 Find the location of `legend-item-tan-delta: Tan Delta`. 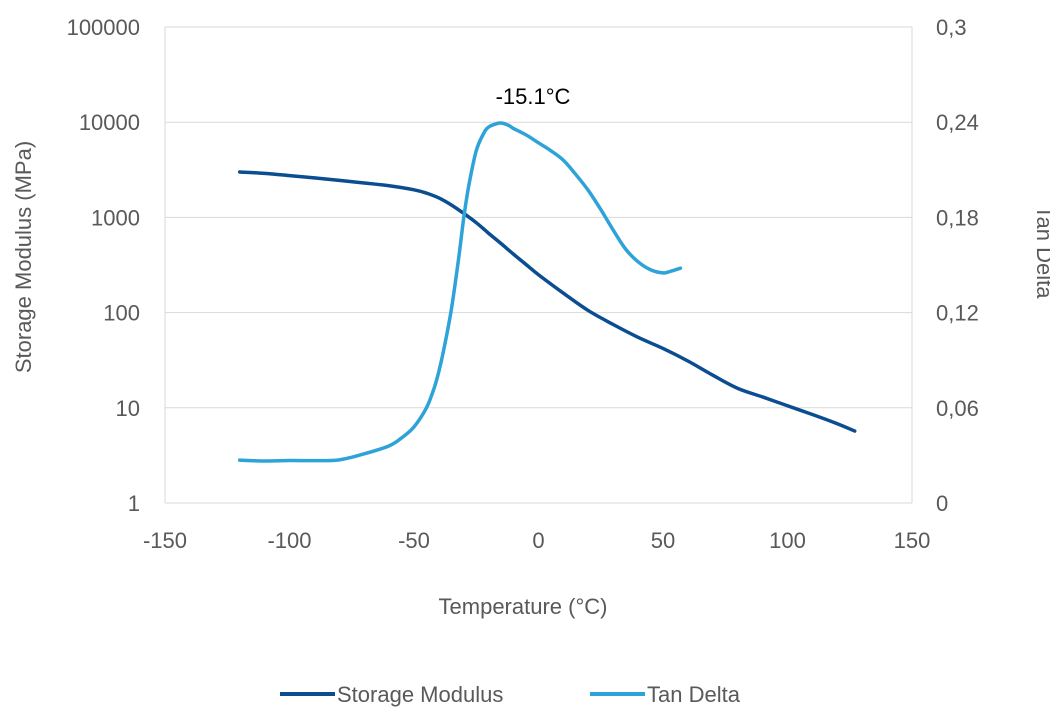

legend-item-tan-delta: Tan Delta is located at coordinates (665, 694).